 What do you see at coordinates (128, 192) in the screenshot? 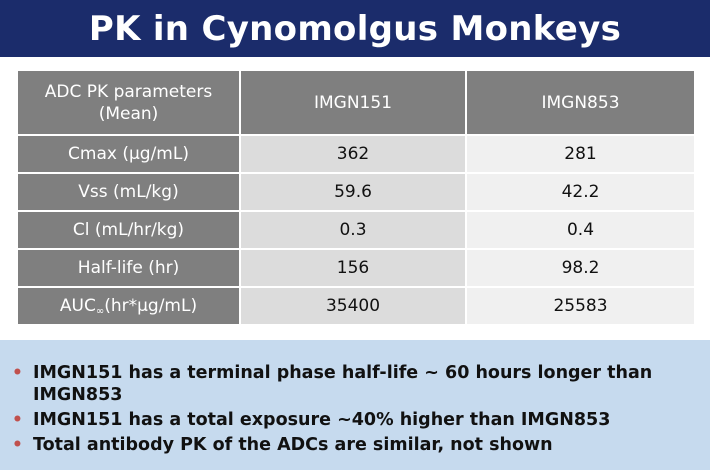
I see `row-label: Vss (mL/kg)` at bounding box center [128, 192].